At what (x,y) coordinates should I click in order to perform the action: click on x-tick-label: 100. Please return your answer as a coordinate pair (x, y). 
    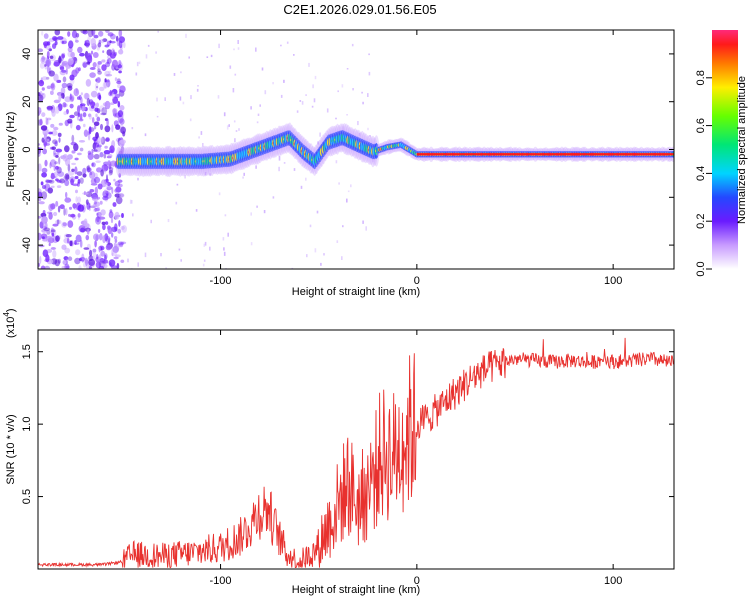
    Looking at the image, I should click on (613, 581).